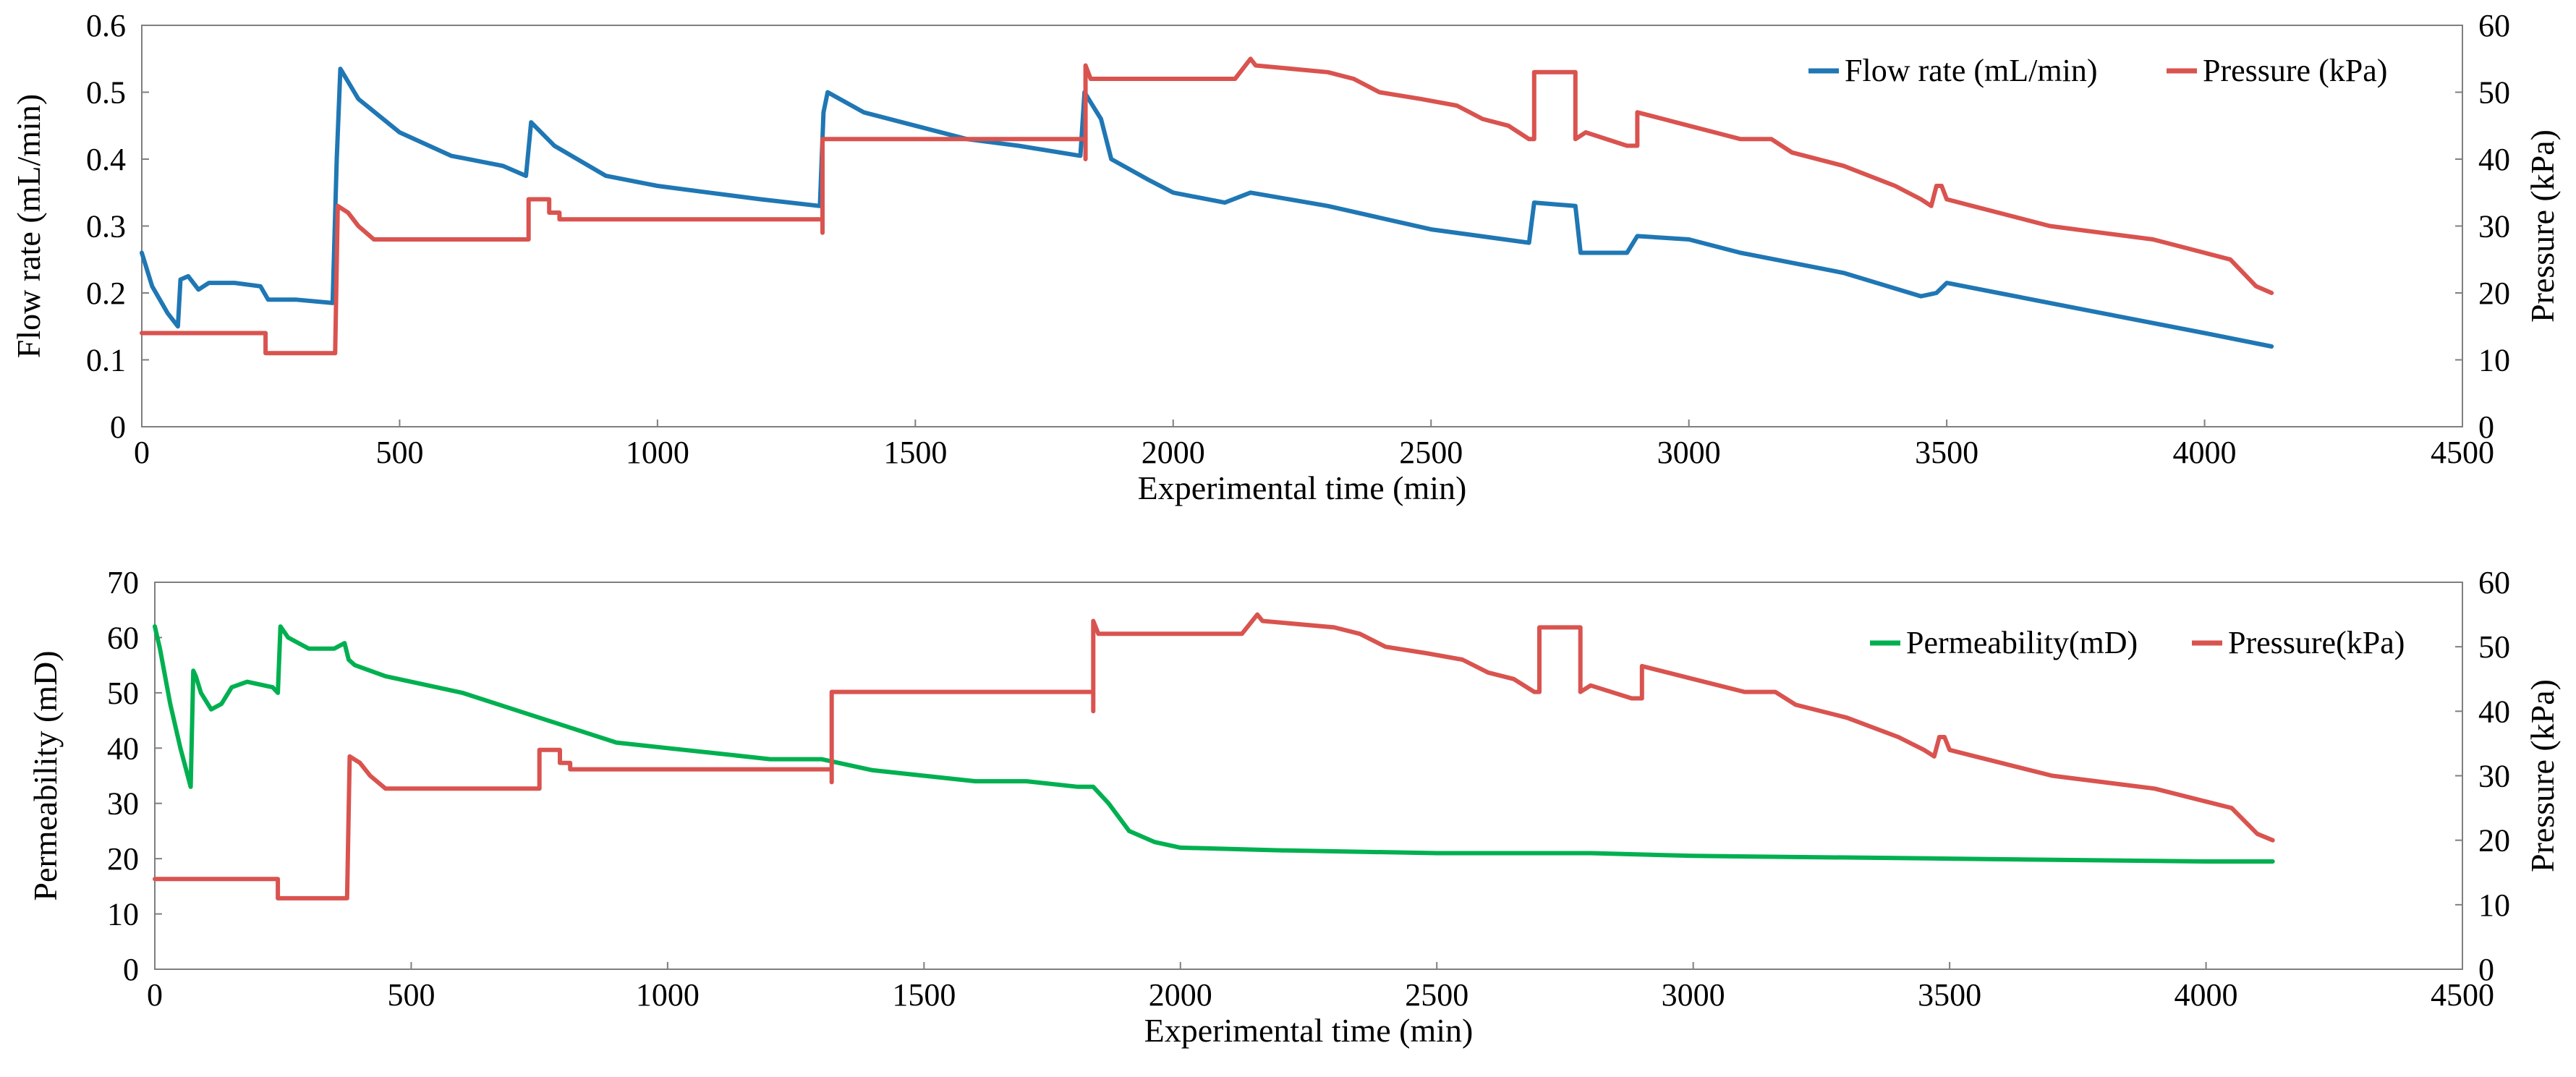 This screenshot has height=1077, width=2576. What do you see at coordinates (45, 775) in the screenshot?
I see `y-axis-title: Permeability (mD)` at bounding box center [45, 775].